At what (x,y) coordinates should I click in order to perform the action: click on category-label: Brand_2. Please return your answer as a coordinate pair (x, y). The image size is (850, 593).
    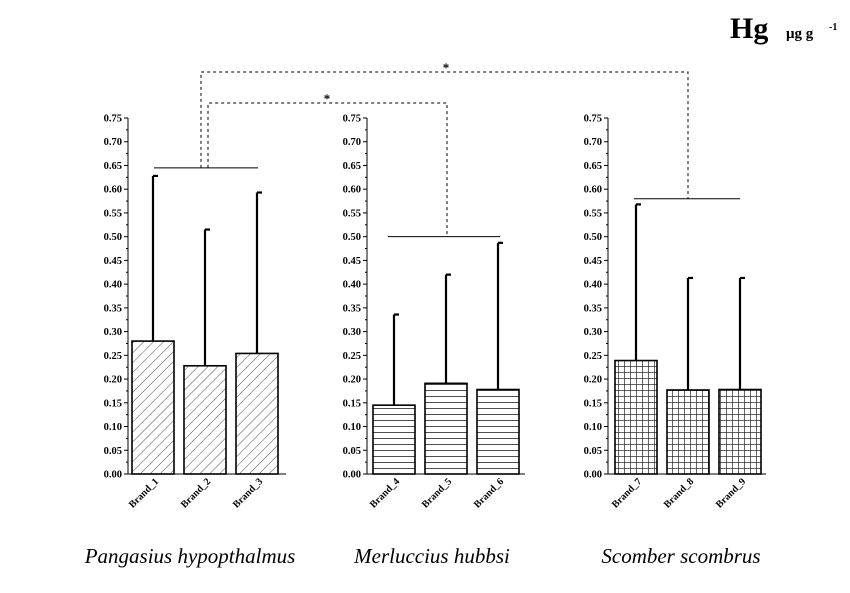
    Looking at the image, I should click on (196, 493).